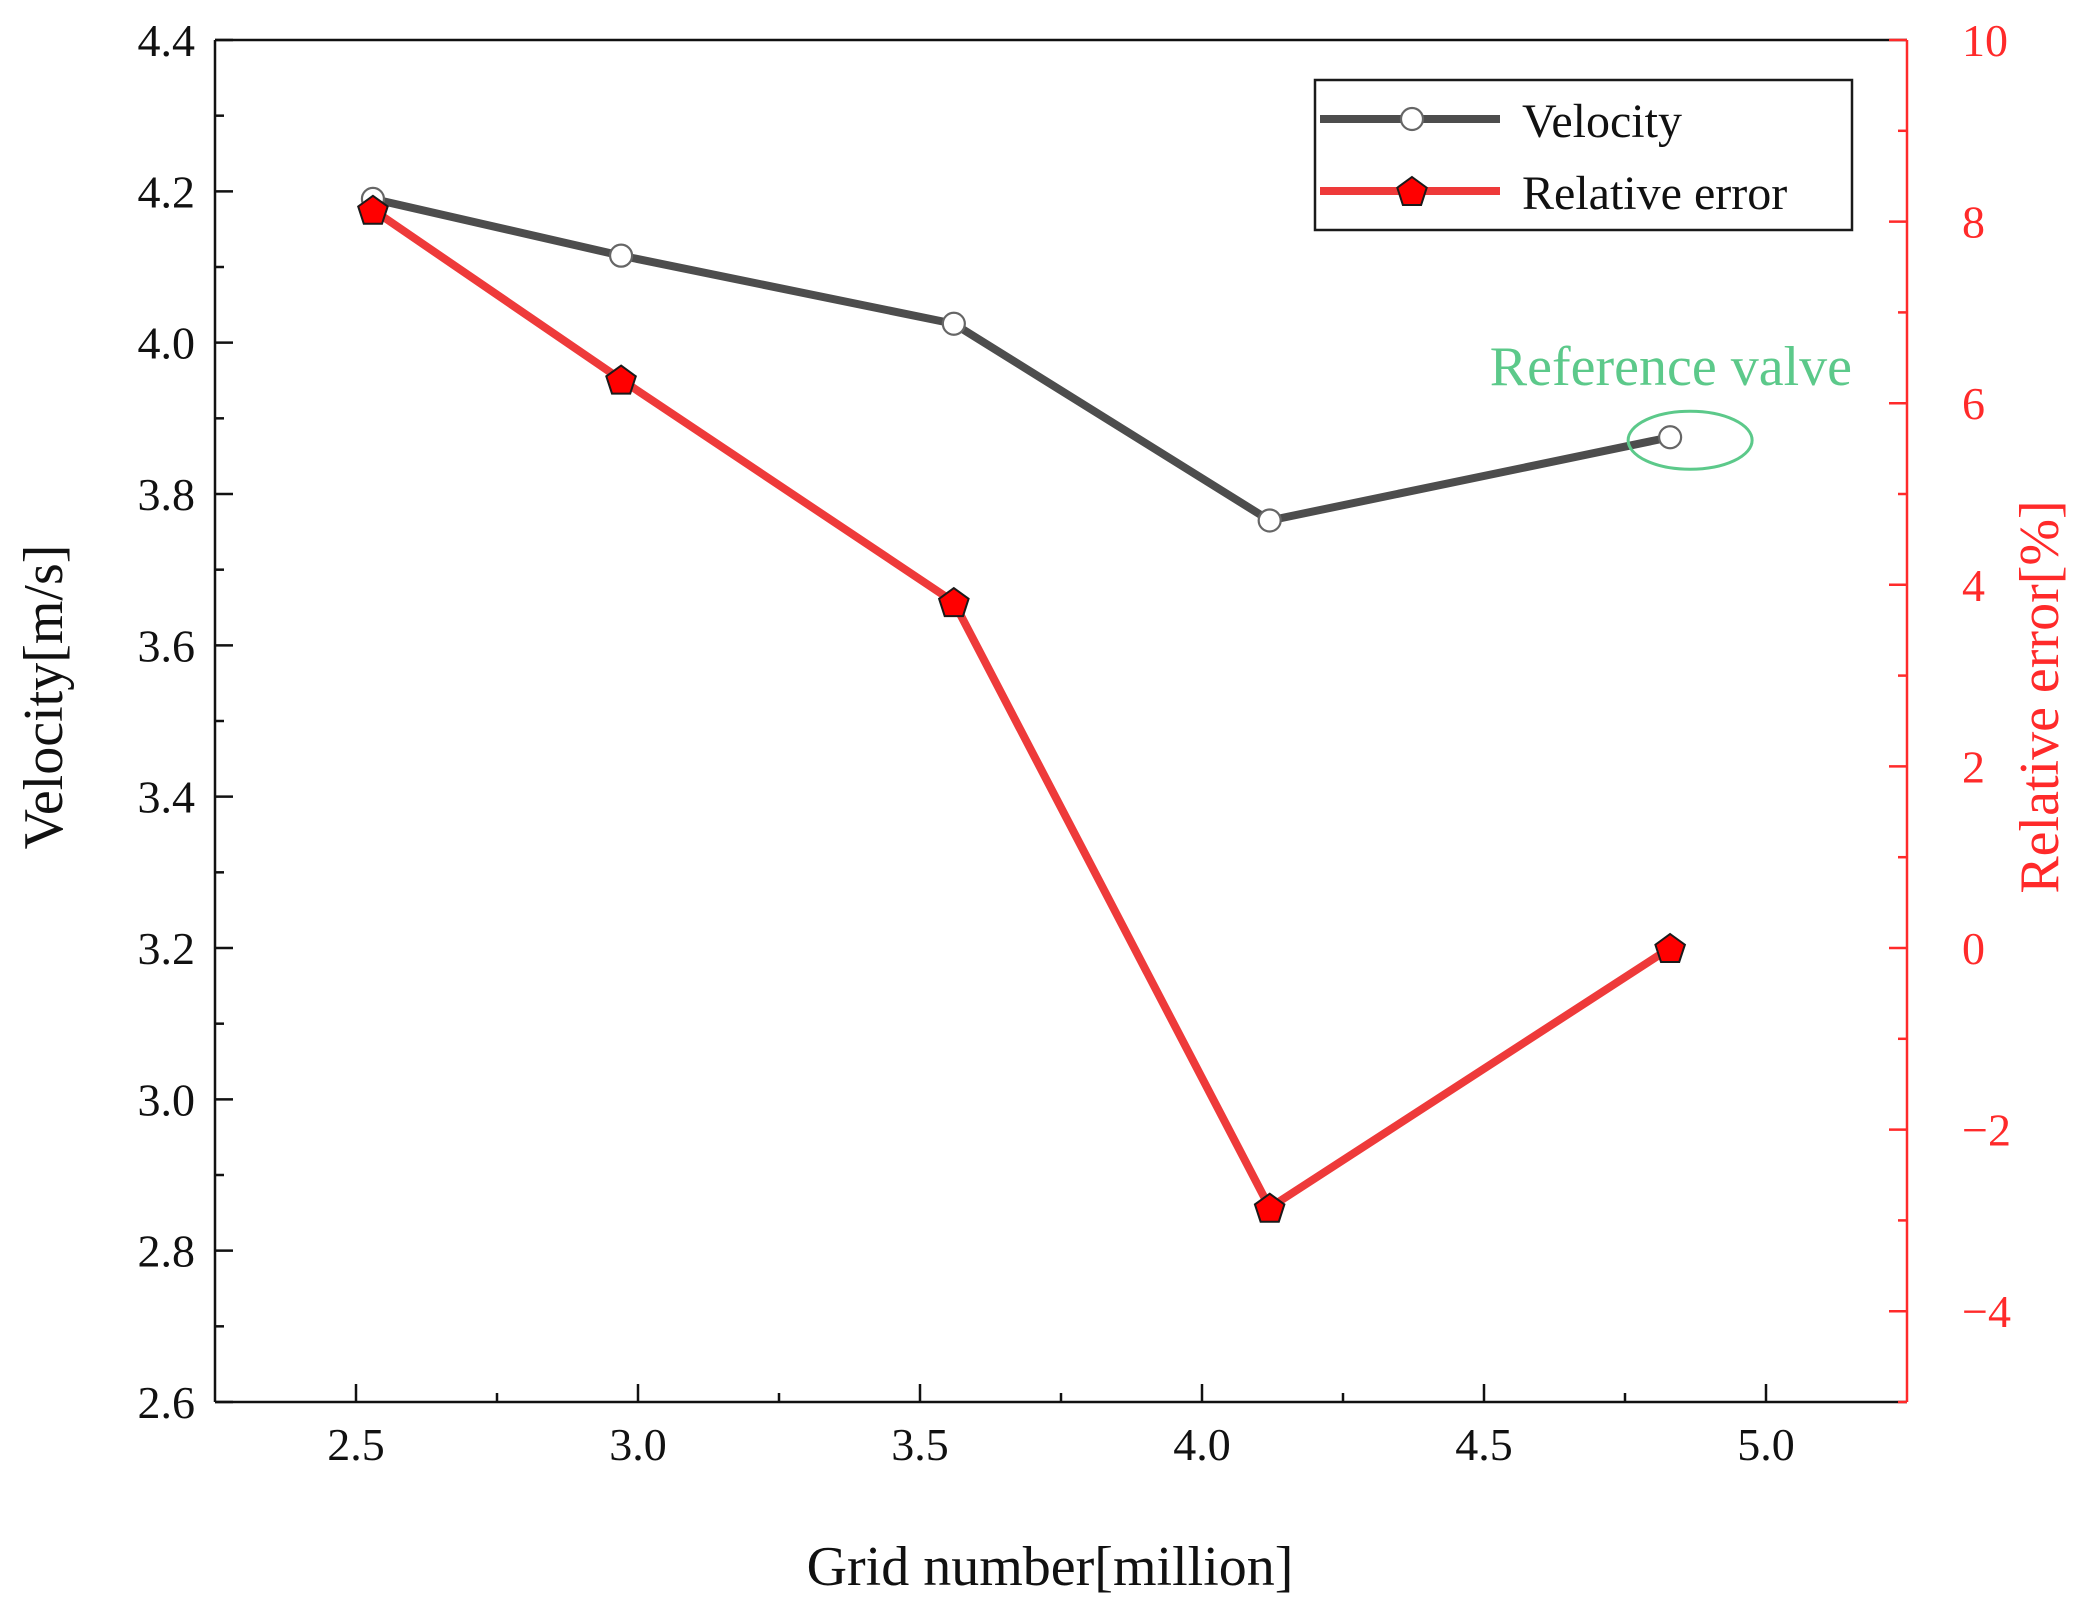 The width and height of the screenshot is (2100, 1620). What do you see at coordinates (1583, 155) in the screenshot?
I see `legend: Velocity Relative error` at bounding box center [1583, 155].